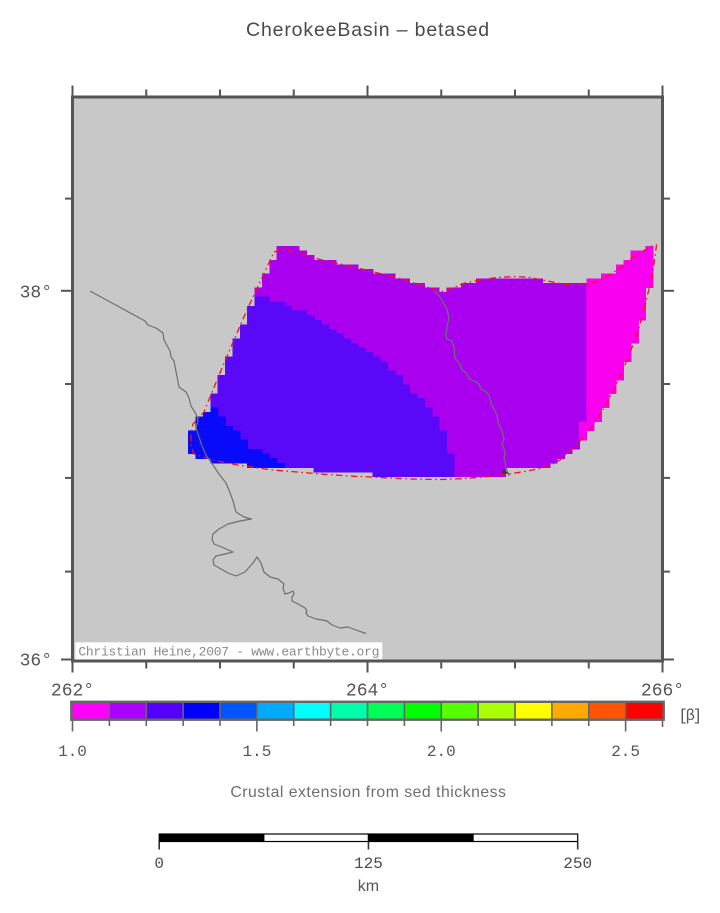 This screenshot has height=913, width=720. I want to click on svg-text: 262°, so click(72, 692).